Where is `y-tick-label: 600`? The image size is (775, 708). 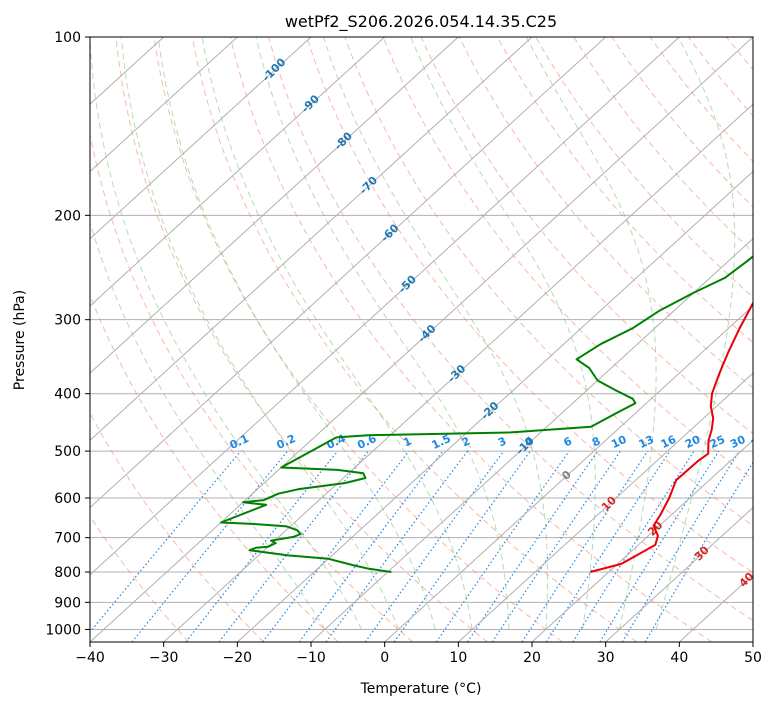
y-tick-label: 600 is located at coordinates (67, 499).